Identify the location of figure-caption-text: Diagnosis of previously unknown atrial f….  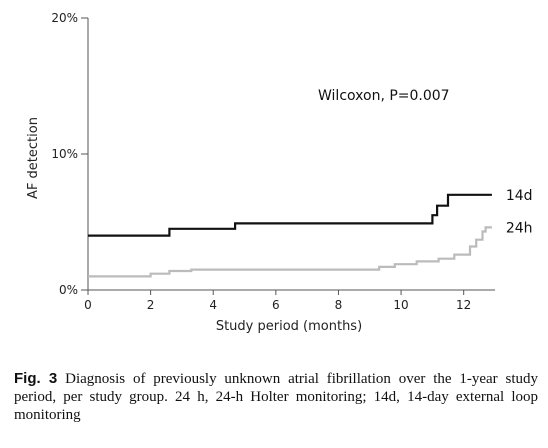
(276, 397).